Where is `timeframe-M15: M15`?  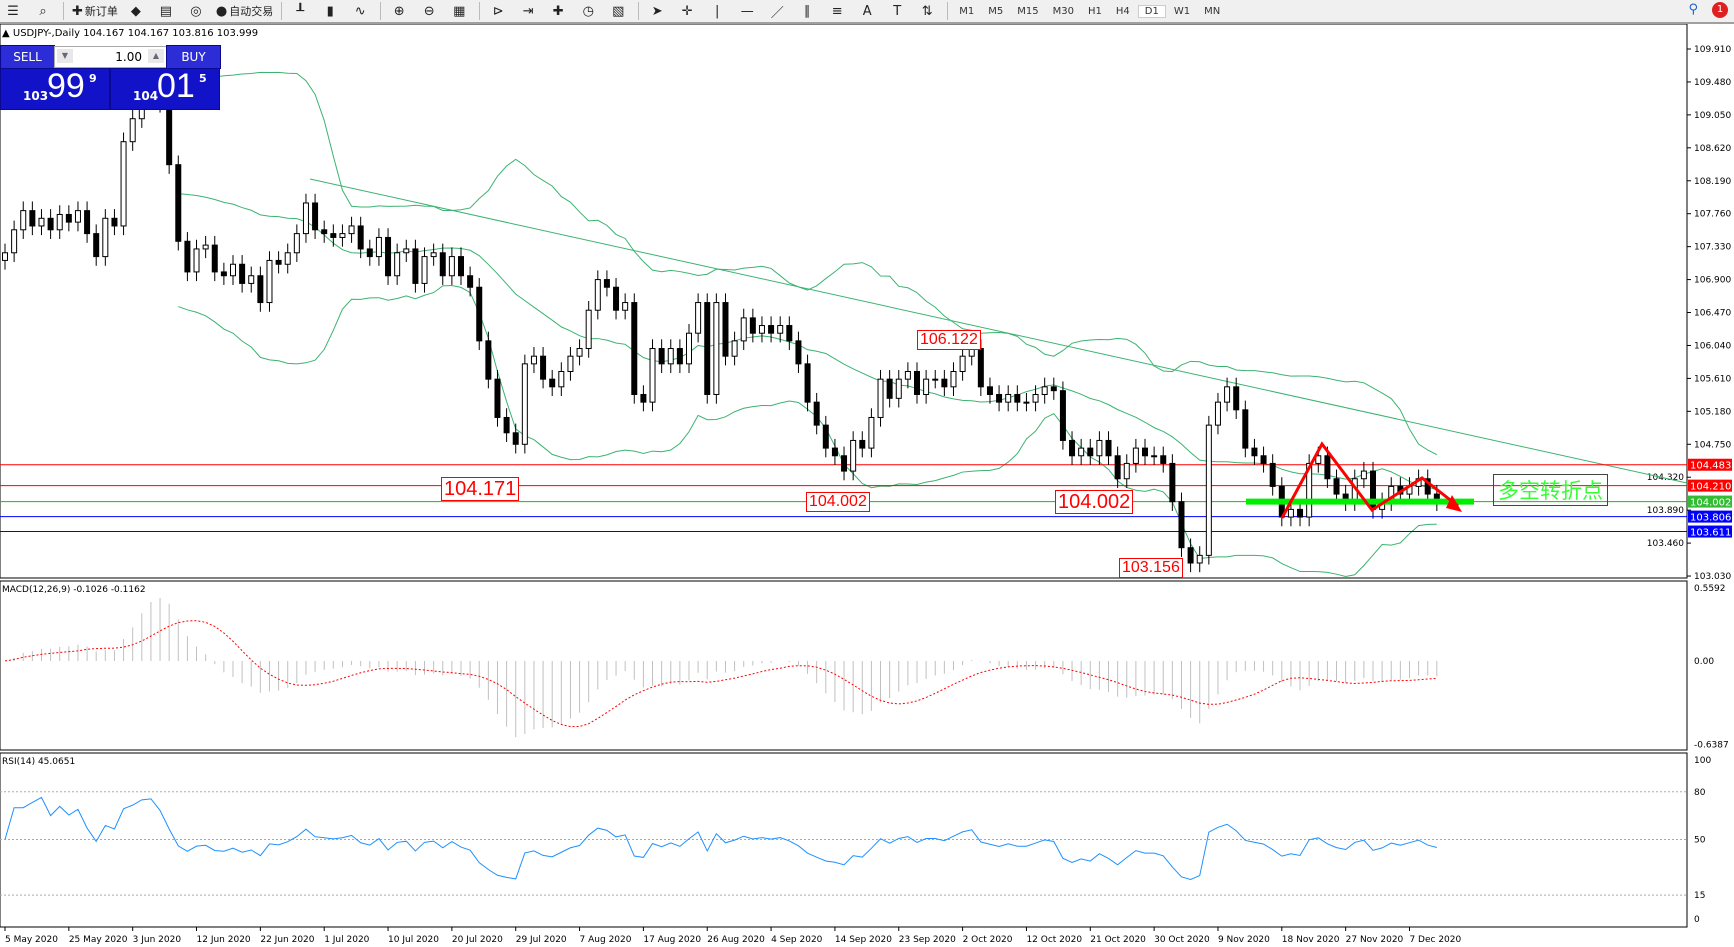
timeframe-M15: M15 is located at coordinates (1028, 11).